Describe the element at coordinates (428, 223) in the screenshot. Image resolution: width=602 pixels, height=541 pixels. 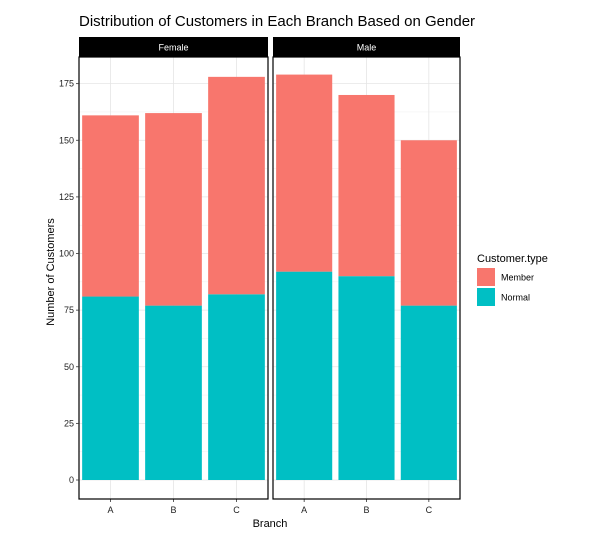
I see `bar-member-male-c` at that location.